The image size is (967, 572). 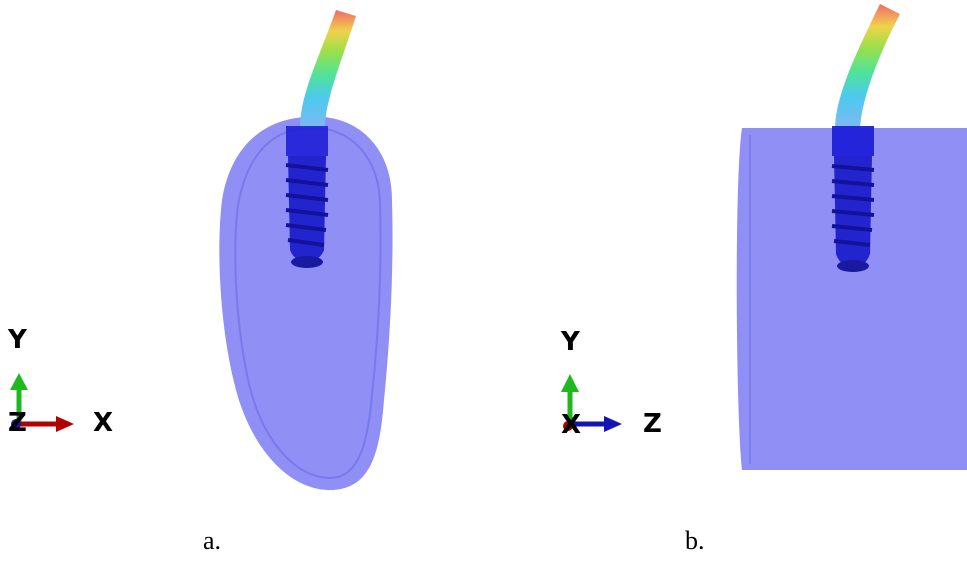 I want to click on z-axis-arrowhead, so click(x=613, y=424).